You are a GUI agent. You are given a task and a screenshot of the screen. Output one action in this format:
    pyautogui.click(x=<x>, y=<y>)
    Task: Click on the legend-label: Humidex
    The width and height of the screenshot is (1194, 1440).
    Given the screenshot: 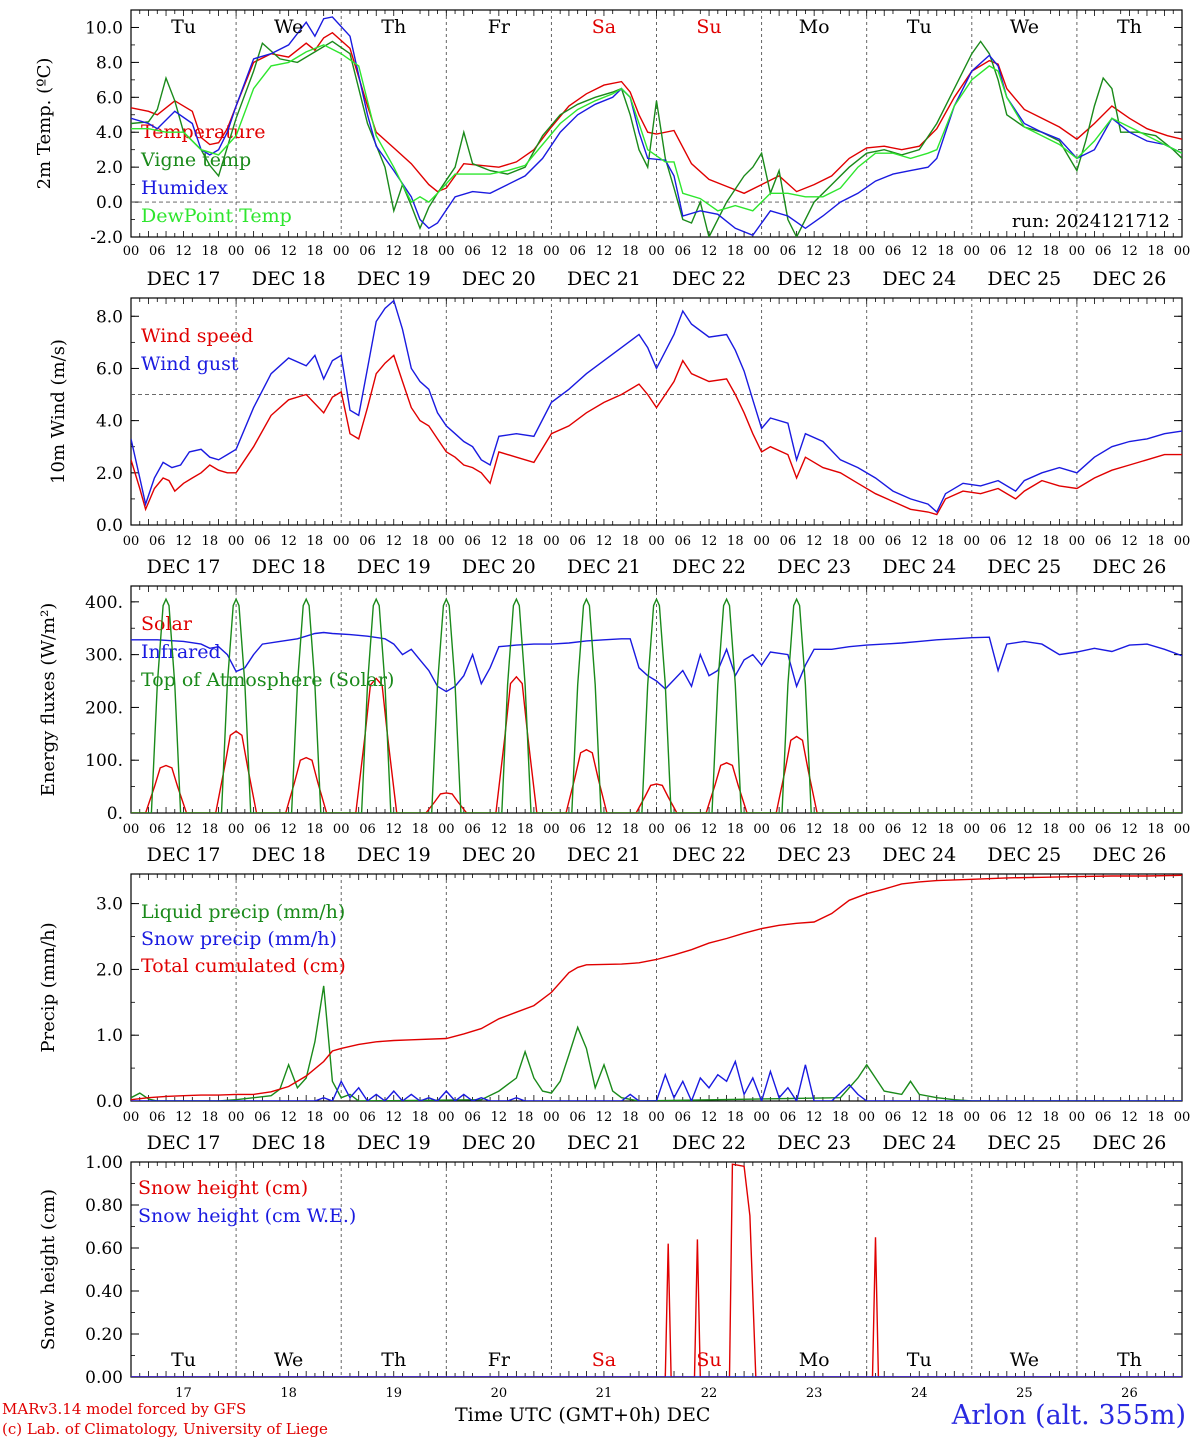 What is the action you would take?
    pyautogui.click(x=184, y=188)
    